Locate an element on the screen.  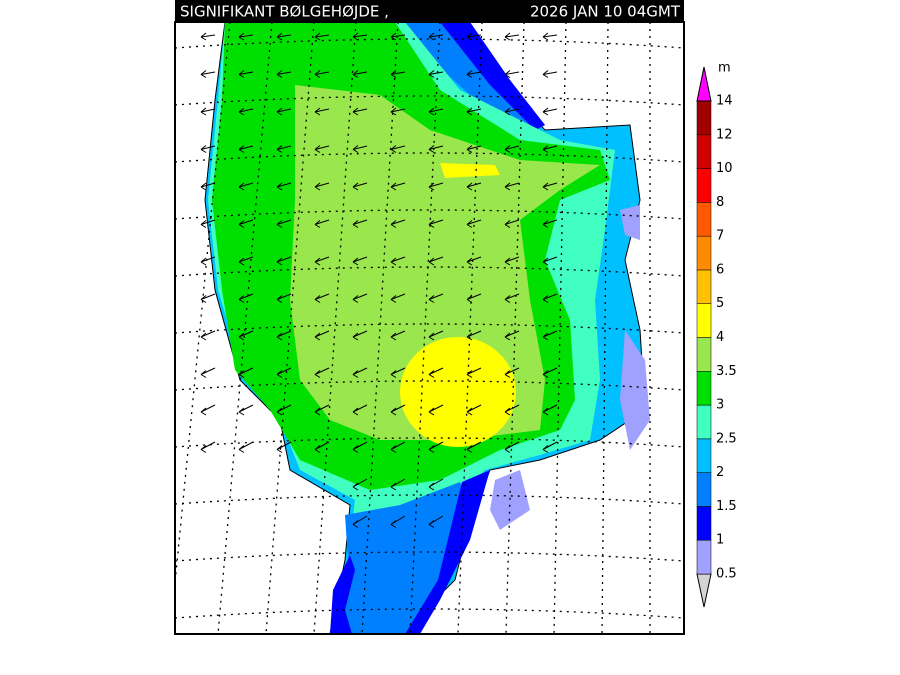
legend-unit: m is located at coordinates (724, 68).